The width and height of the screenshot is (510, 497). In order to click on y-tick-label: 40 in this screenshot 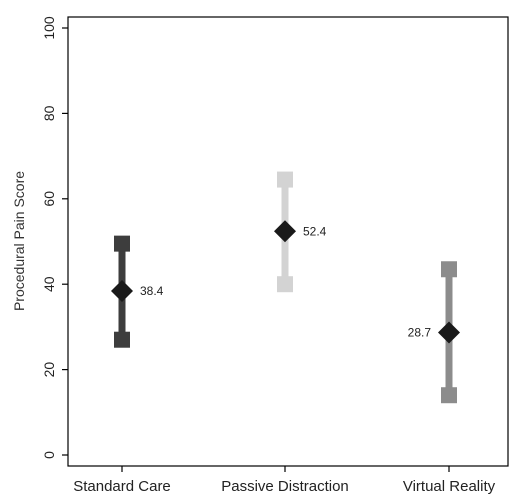, I will do `click(49, 284)`.